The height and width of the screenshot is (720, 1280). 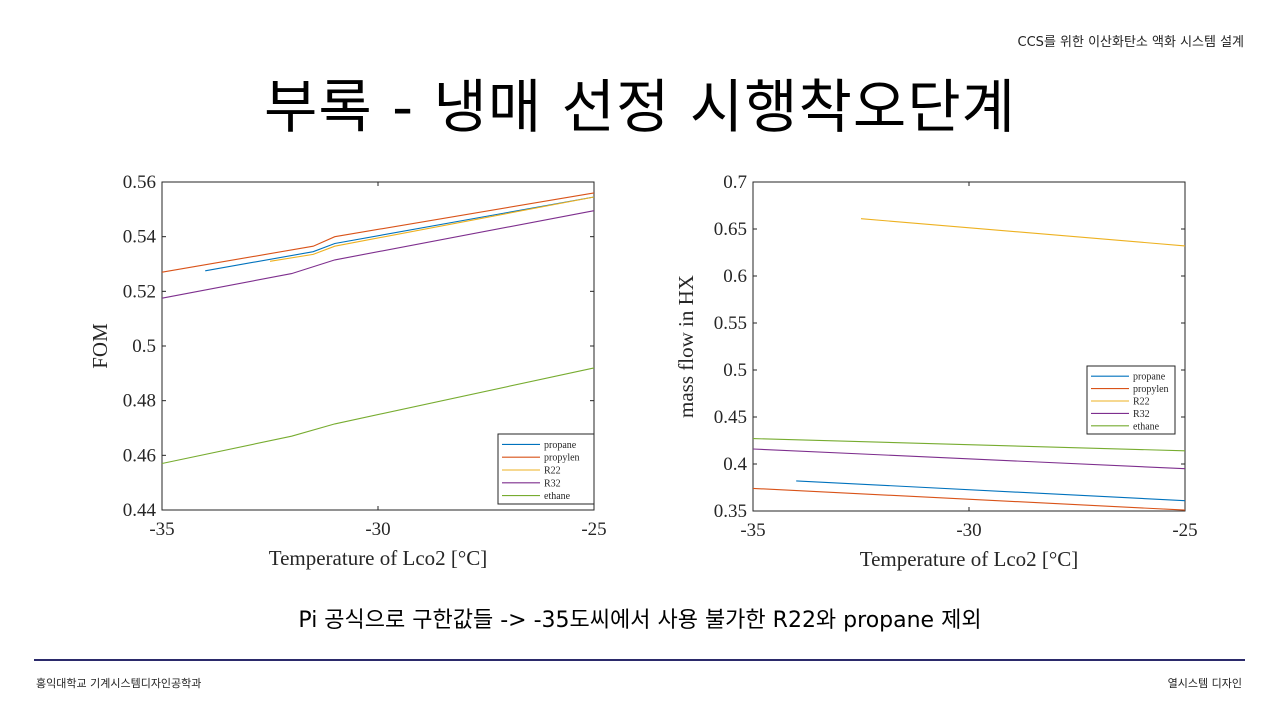 I want to click on chart1-series-r22, so click(x=432, y=229).